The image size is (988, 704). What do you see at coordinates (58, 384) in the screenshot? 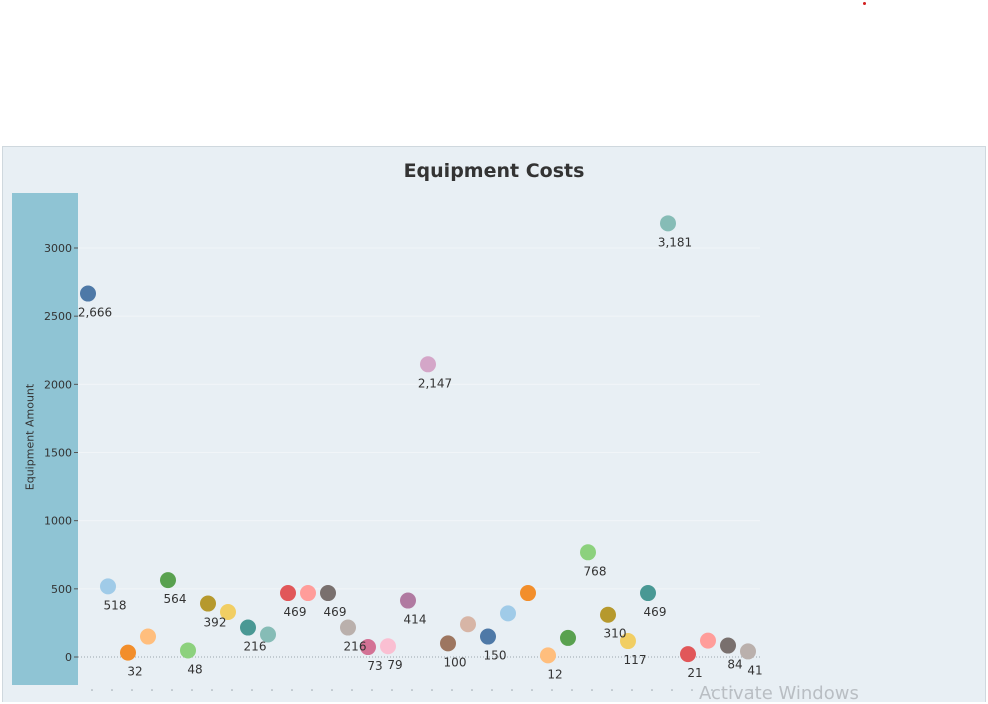
I see `y-tick-label: 2000` at bounding box center [58, 384].